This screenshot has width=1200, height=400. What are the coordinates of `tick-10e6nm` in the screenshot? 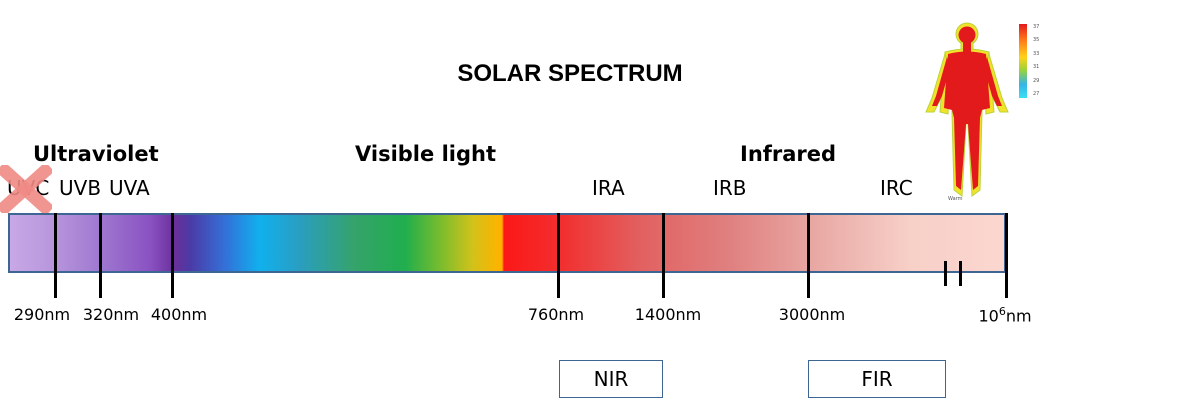 It's located at (1006, 255).